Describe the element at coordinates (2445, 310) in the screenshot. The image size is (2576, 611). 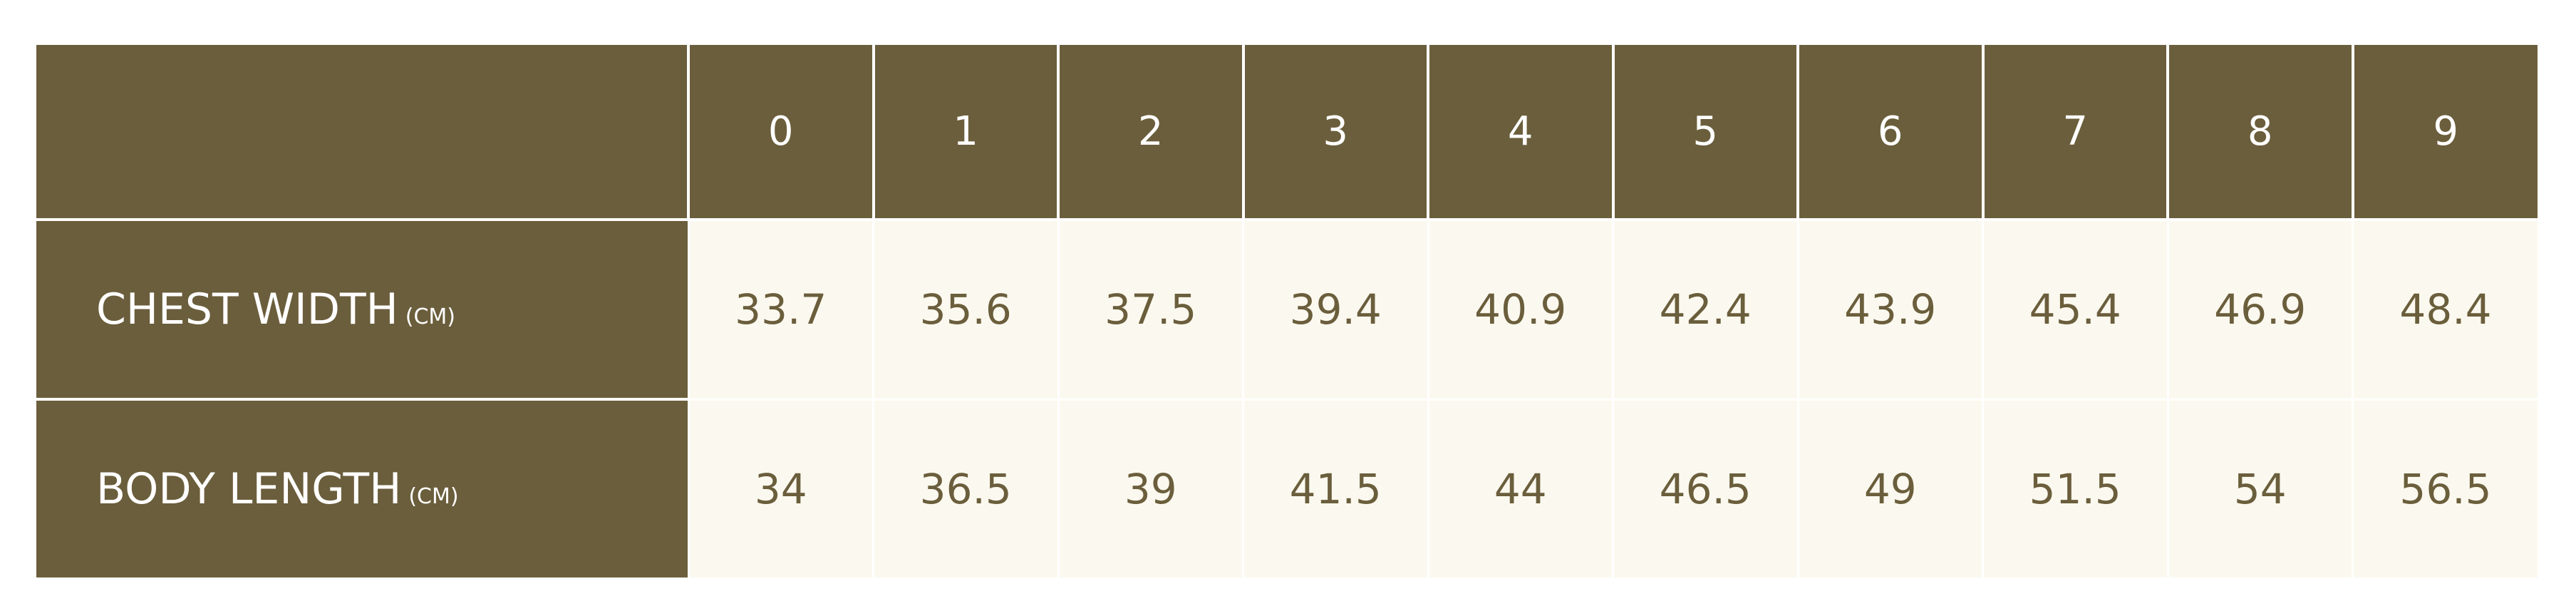
I see `cell-value: 48.4` at that location.